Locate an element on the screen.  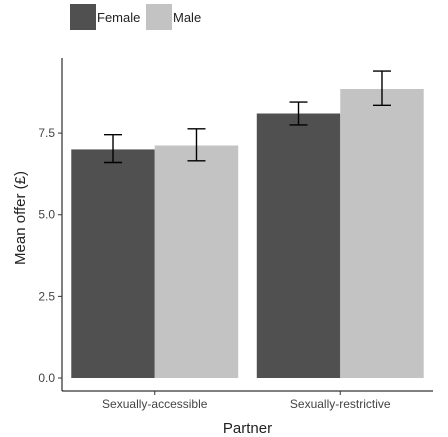
y-axis-label: Mean offer (£) is located at coordinates (20, 218).